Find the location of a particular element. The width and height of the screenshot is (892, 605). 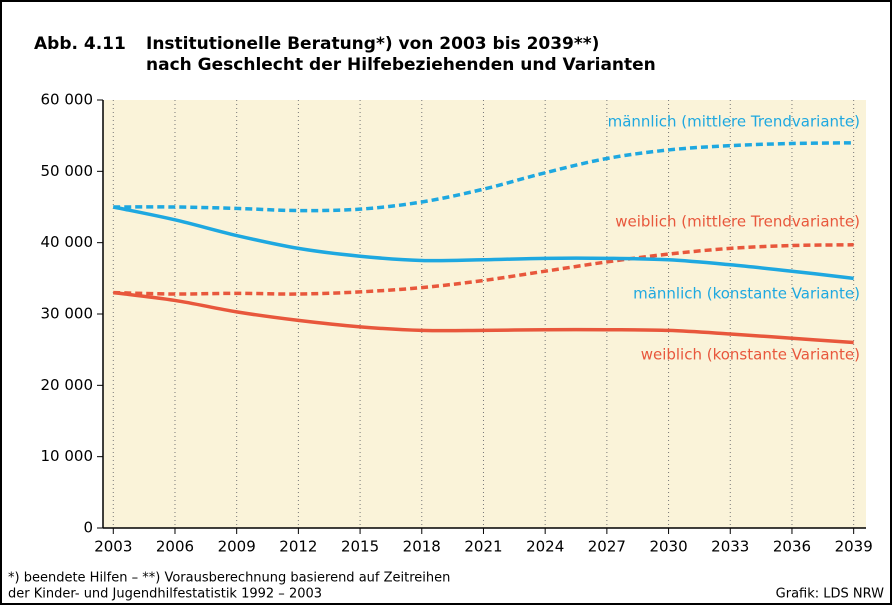

series-label: weiblich (mittlere Trendvariante) is located at coordinates (737, 222).